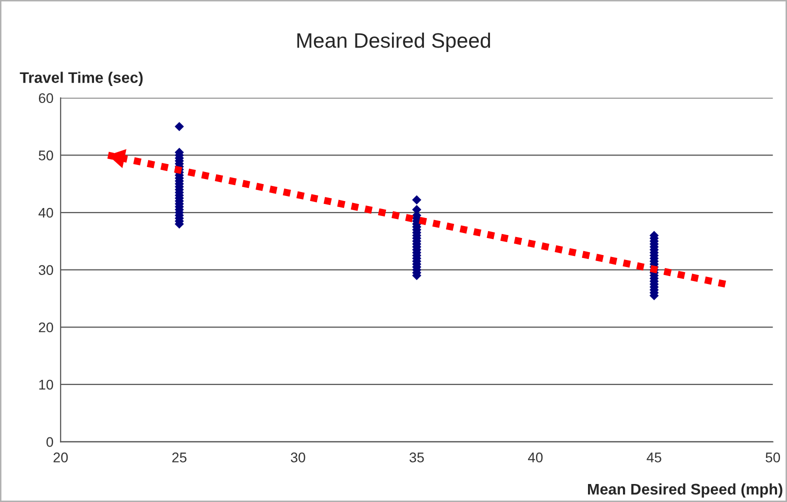 This screenshot has width=787, height=502. What do you see at coordinates (50, 442) in the screenshot?
I see `y-tick-label: 0` at bounding box center [50, 442].